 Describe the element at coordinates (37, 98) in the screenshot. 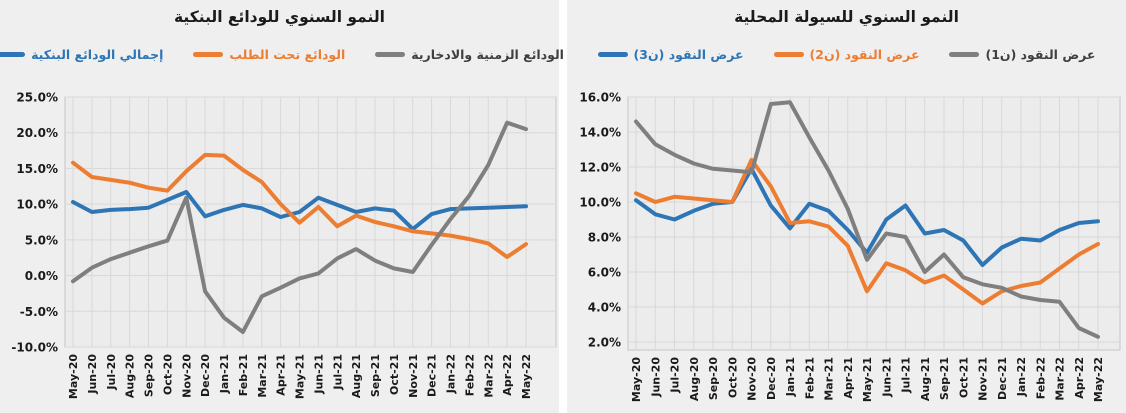

I see `y-tick-label: 25.0%` at that location.